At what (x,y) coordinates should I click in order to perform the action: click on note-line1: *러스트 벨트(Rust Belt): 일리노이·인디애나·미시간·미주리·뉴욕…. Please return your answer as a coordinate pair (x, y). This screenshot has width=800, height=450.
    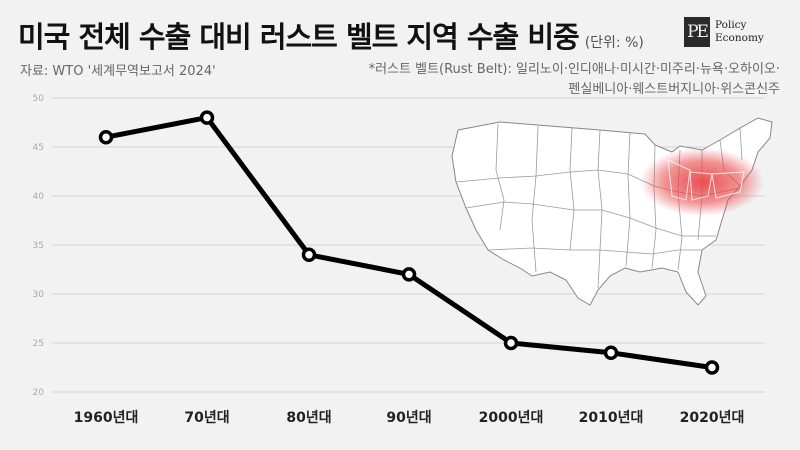
    Looking at the image, I should click on (574, 69).